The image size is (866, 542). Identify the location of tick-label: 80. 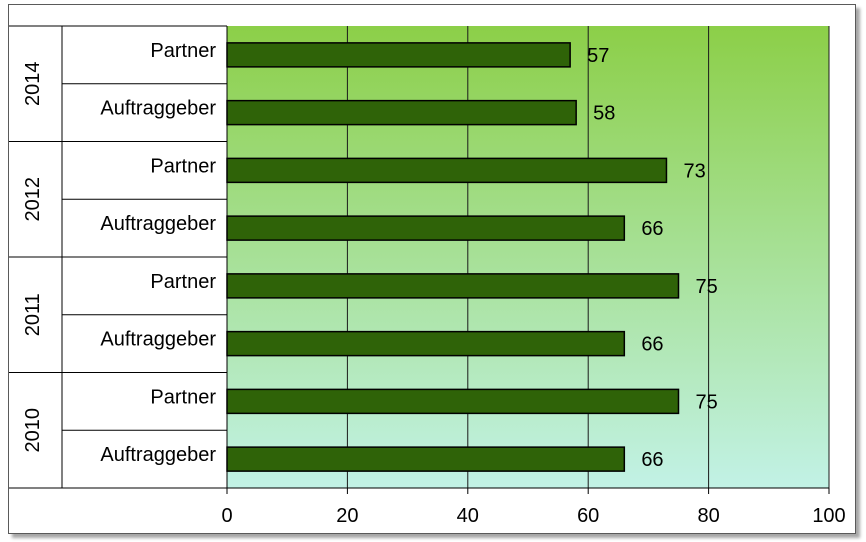
(708, 516).